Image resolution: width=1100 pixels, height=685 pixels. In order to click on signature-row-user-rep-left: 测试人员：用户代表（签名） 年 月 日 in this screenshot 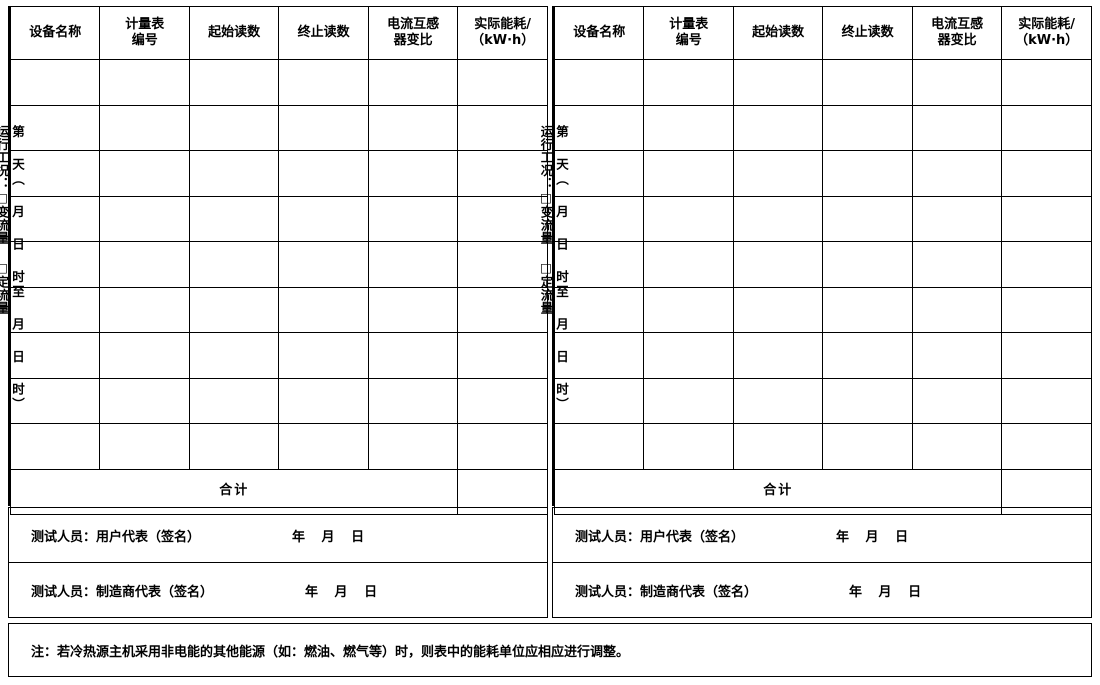, I will do `click(278, 535)`.